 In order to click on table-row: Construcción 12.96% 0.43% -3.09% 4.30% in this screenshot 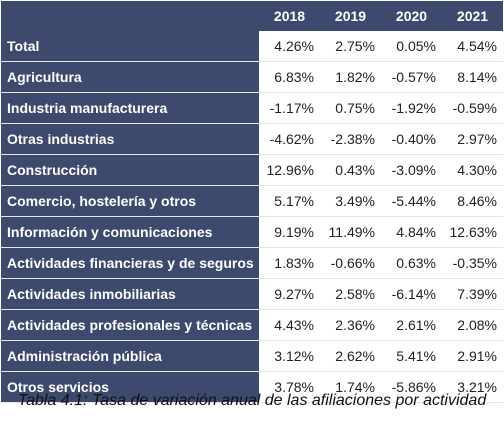, I will do `click(252, 170)`.